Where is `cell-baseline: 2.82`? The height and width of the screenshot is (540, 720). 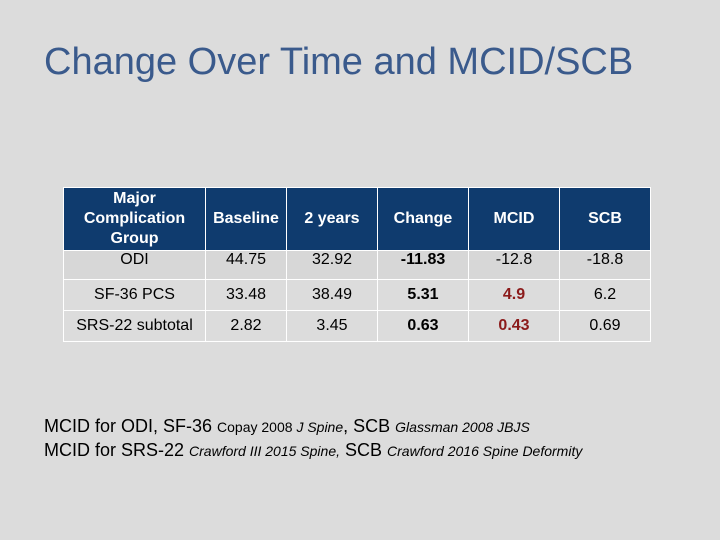 cell-baseline: 2.82 is located at coordinates (246, 326).